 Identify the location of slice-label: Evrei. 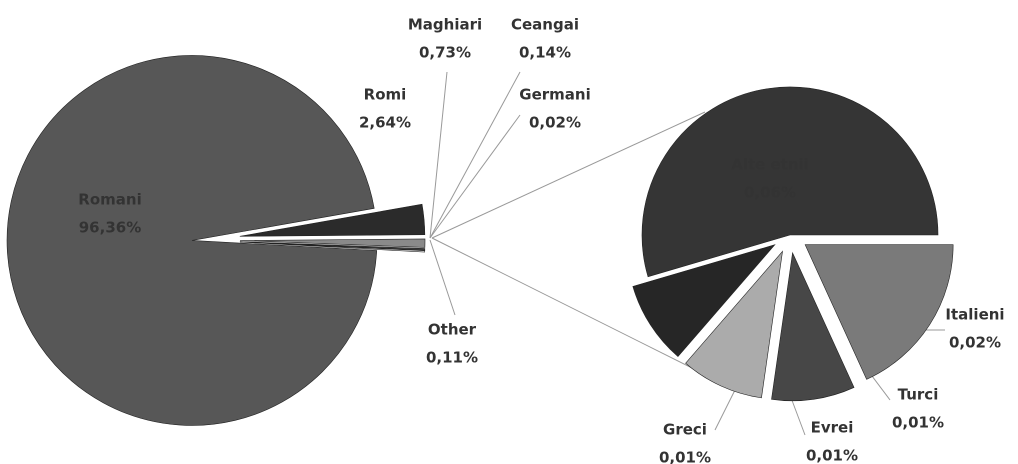
(832, 428).